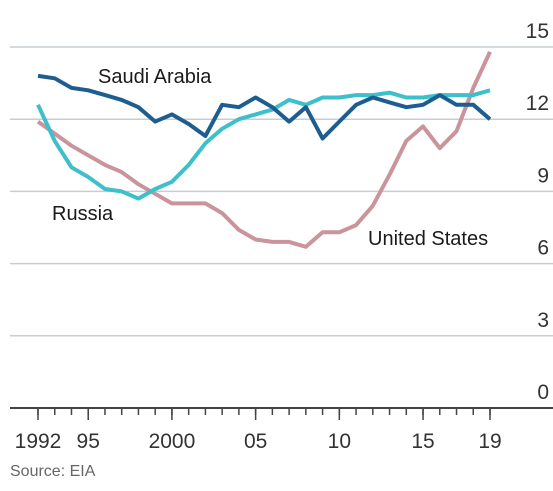  I want to click on series-line, so click(264, 107).